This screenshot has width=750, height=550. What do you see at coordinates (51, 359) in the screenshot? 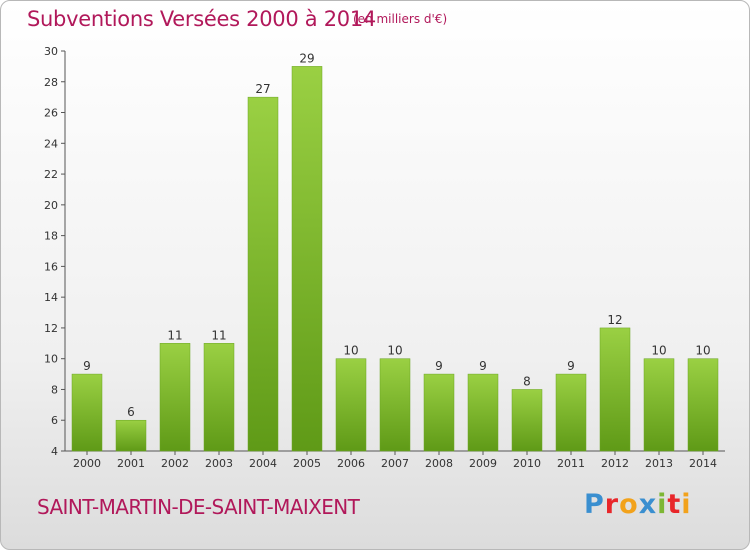
I see `y-tick-label: 10` at bounding box center [51, 359].